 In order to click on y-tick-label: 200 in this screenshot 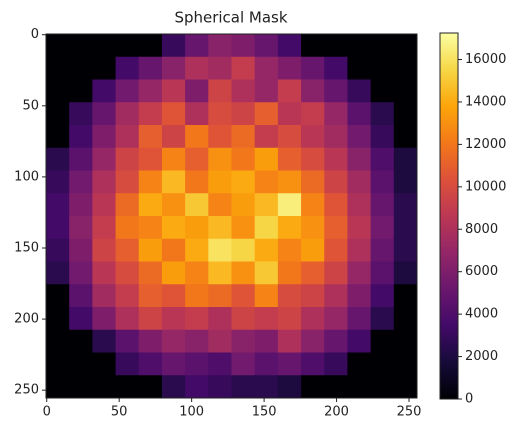, I will do `click(26, 319)`.